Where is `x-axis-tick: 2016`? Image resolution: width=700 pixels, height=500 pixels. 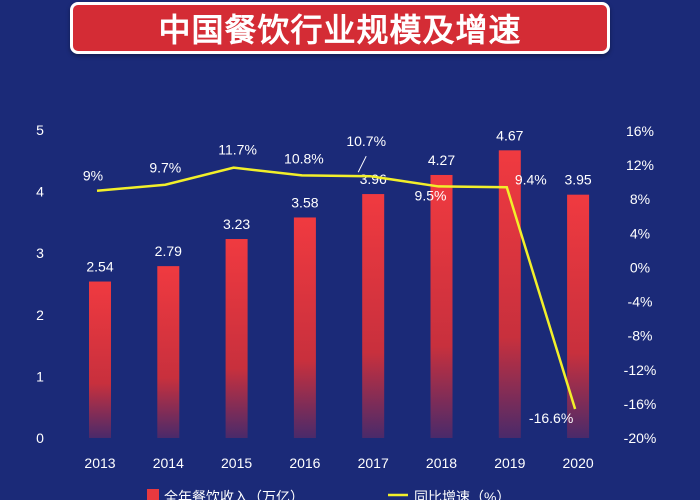 x-axis-tick: 2016 is located at coordinates (304, 463).